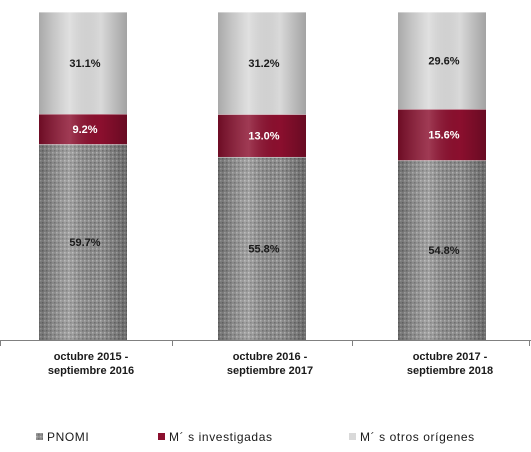 This screenshot has width=531, height=452. I want to click on data-label: 15.6%, so click(443, 136).